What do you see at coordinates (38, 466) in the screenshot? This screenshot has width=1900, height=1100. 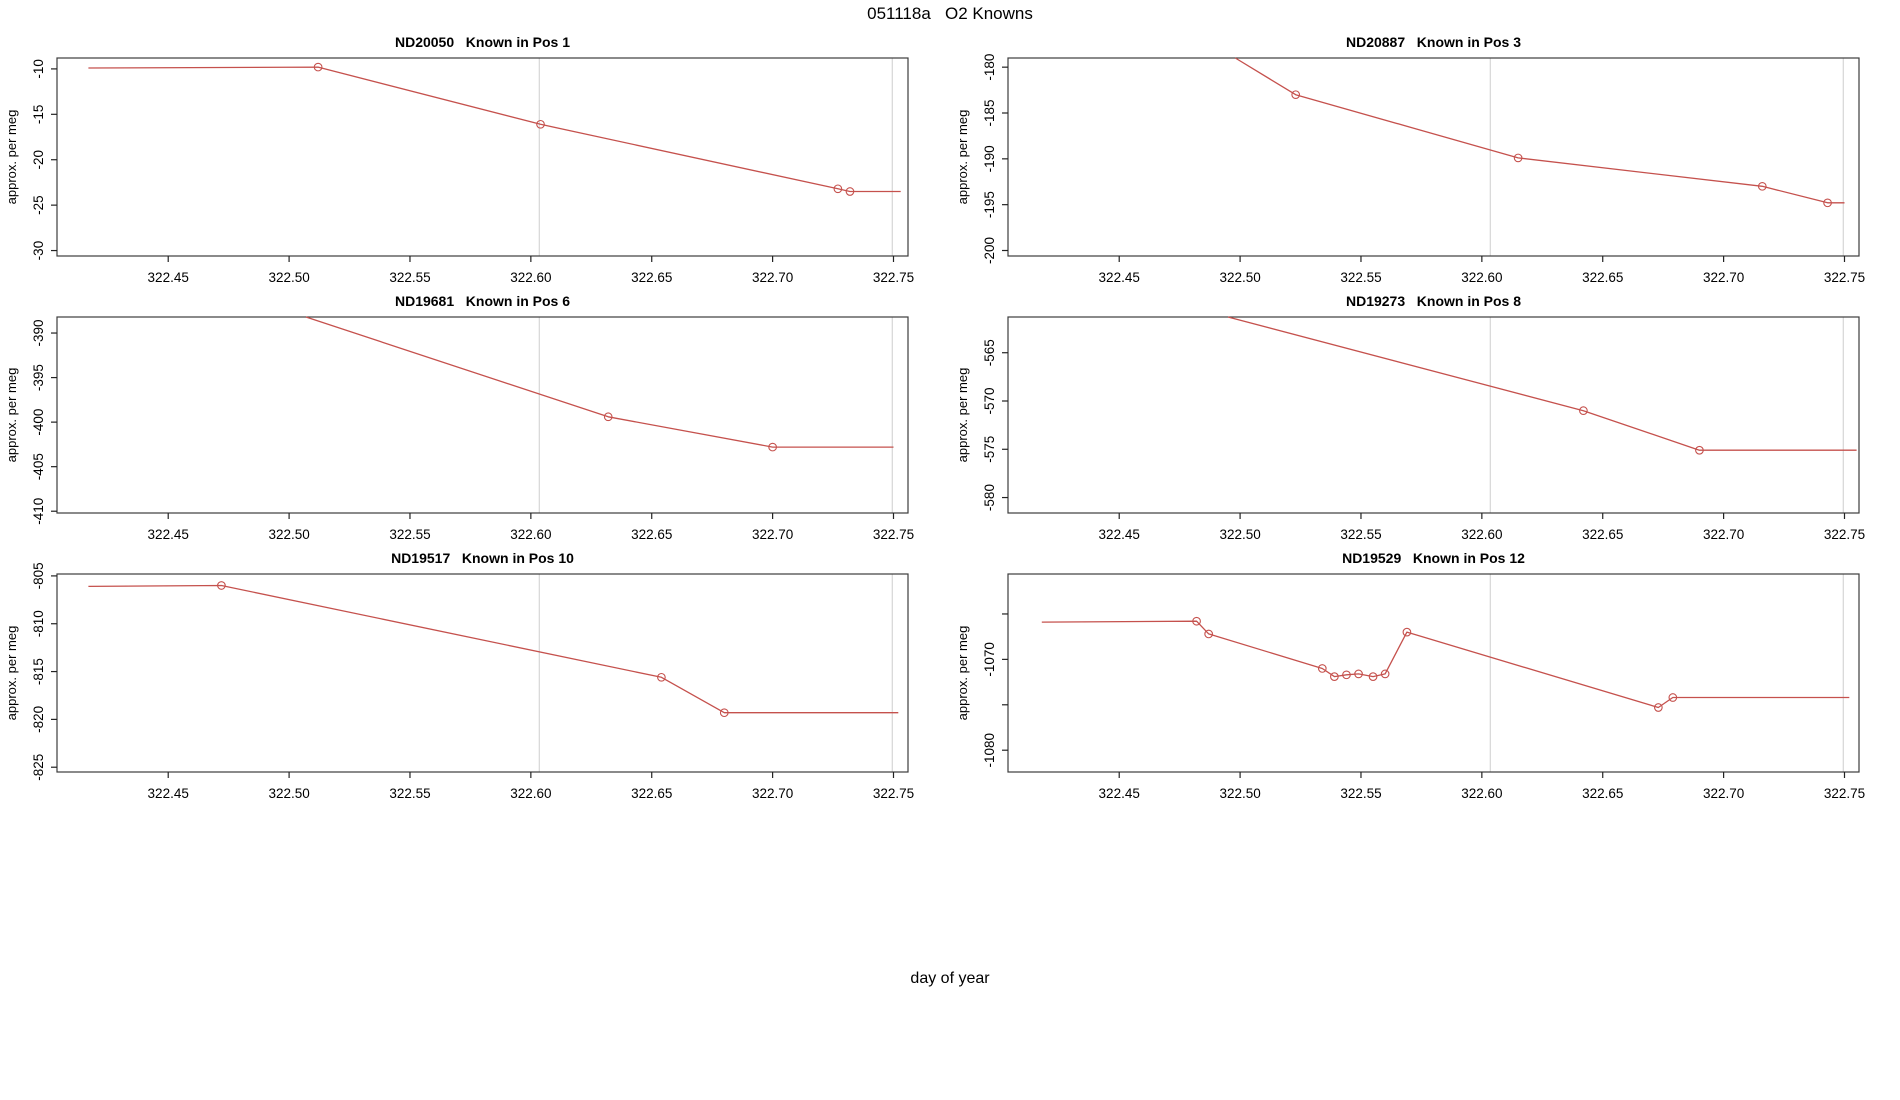 I see `y-tick-label: -405` at bounding box center [38, 466].